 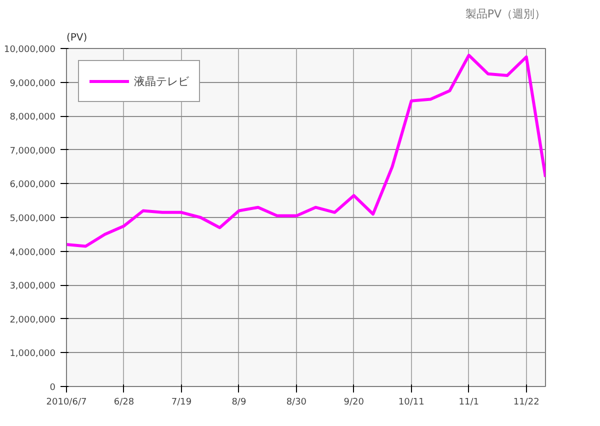 What do you see at coordinates (124, 403) in the screenshot?
I see `x-tick-label: 6/28` at bounding box center [124, 403].